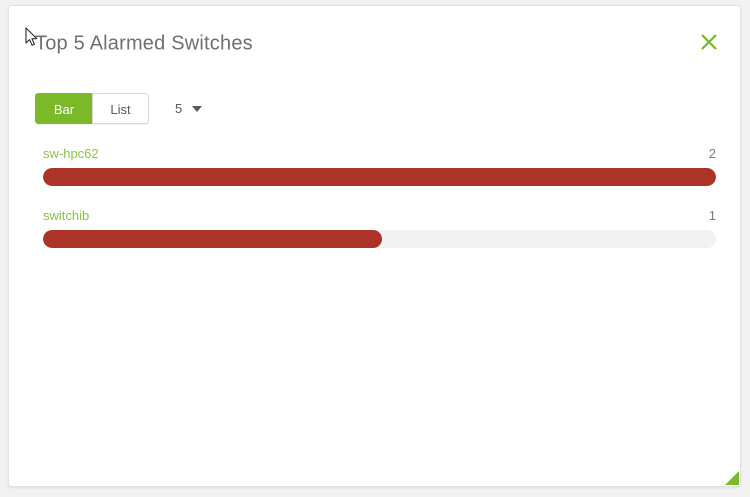 This screenshot has width=750, height=497. What do you see at coordinates (712, 215) in the screenshot?
I see `bar-value-count: 1` at bounding box center [712, 215].